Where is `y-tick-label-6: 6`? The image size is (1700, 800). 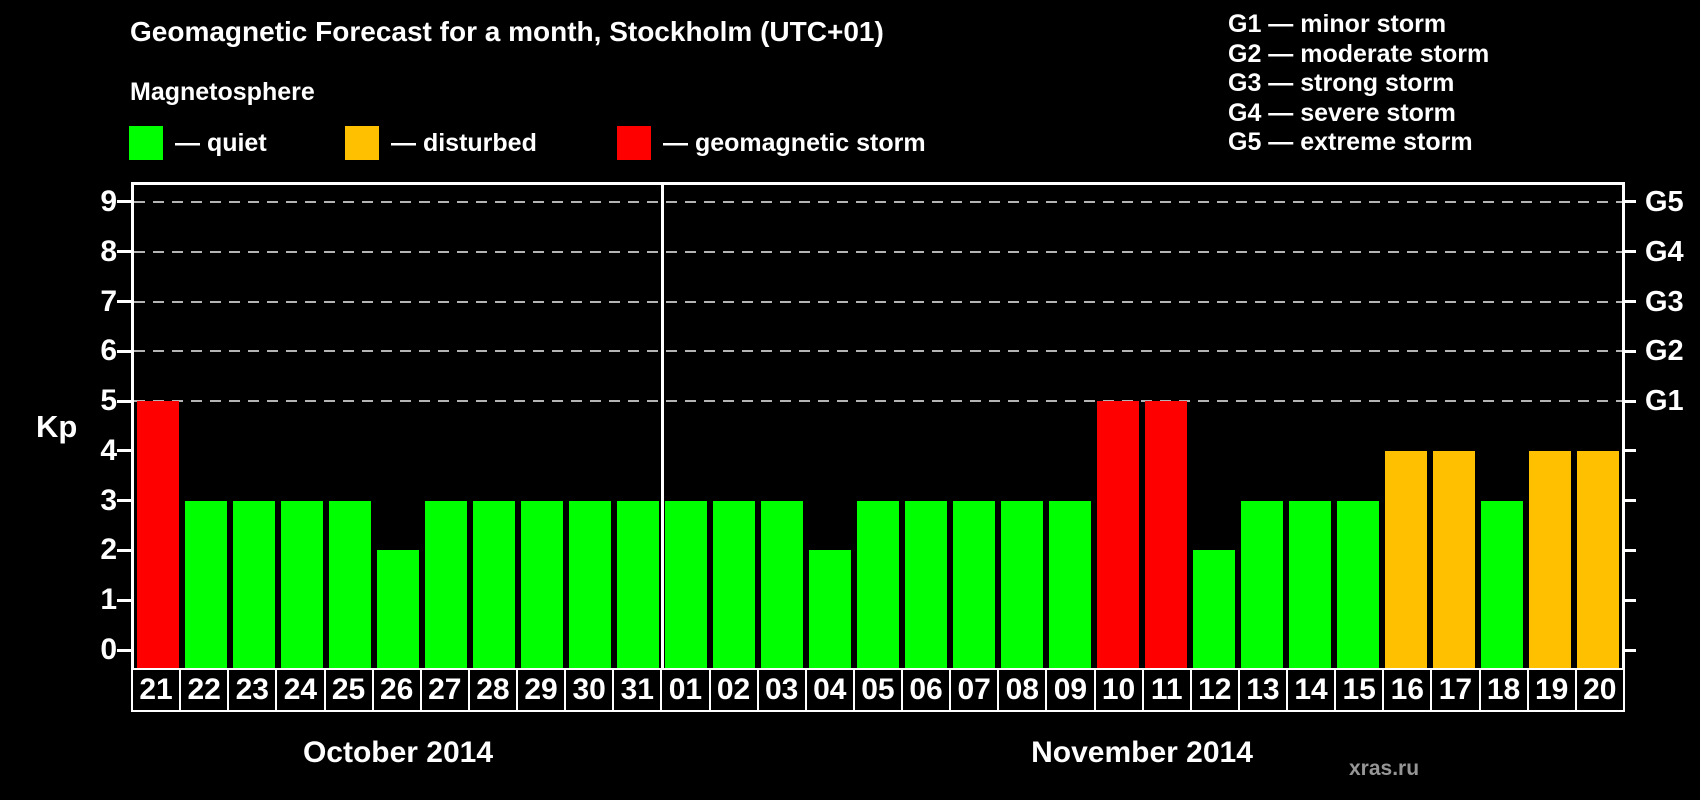 y-tick-label-6: 6 is located at coordinates (108, 351).